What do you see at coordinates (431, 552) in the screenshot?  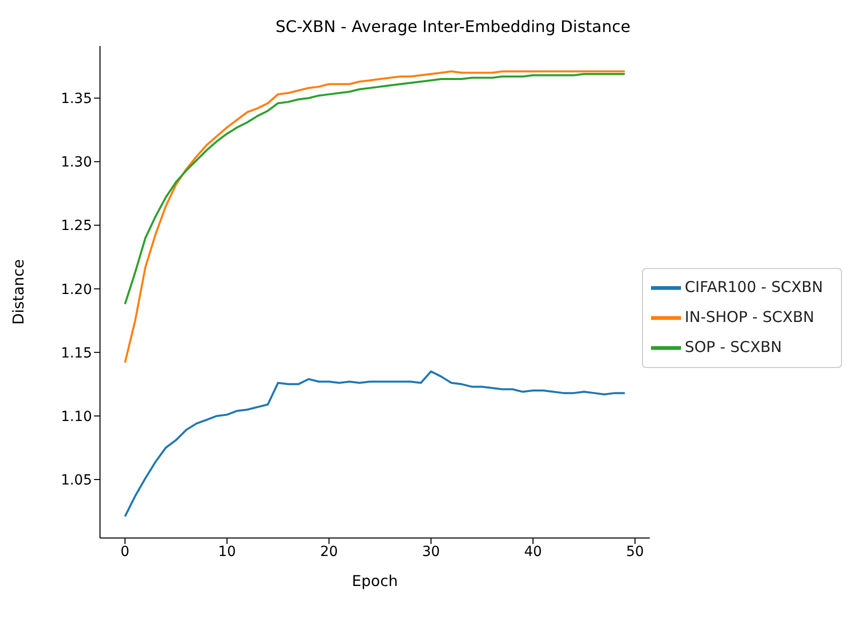 I see `x-tick-label: 30` at bounding box center [431, 552].